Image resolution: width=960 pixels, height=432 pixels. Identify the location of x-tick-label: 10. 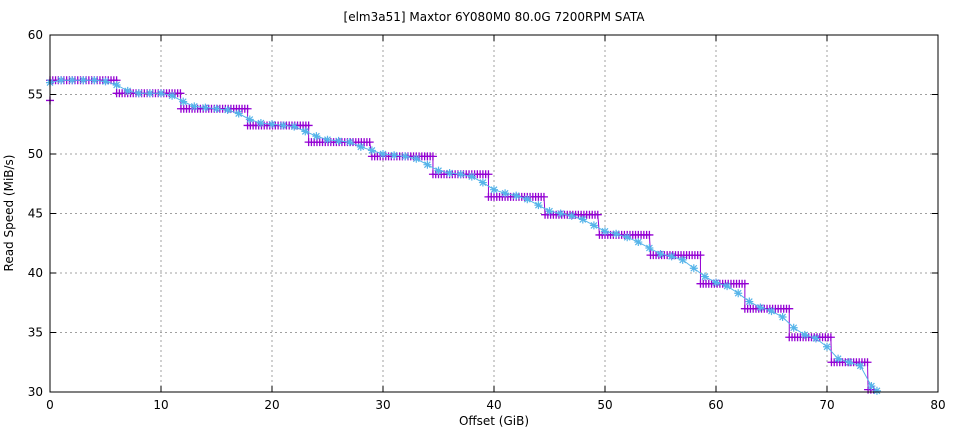
(160, 405).